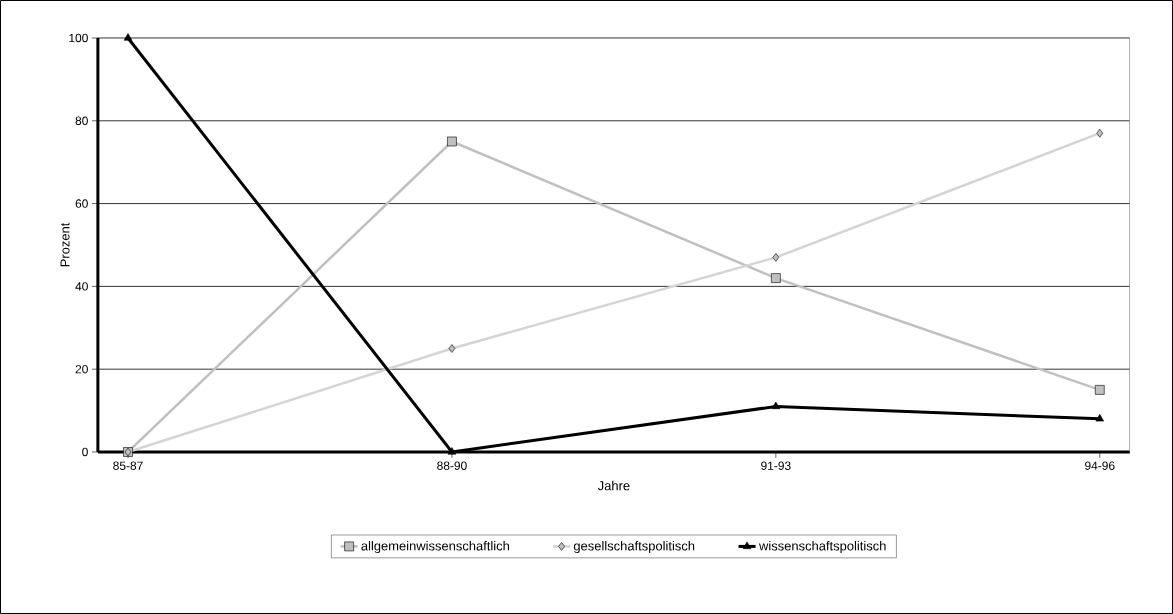  I want to click on x-tick-label: 88-90, so click(452, 465).